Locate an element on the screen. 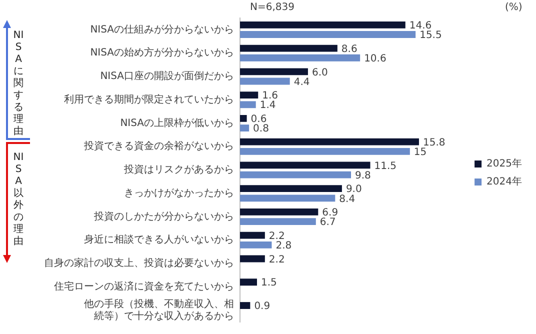  data-label: 6.7 is located at coordinates (328, 222).